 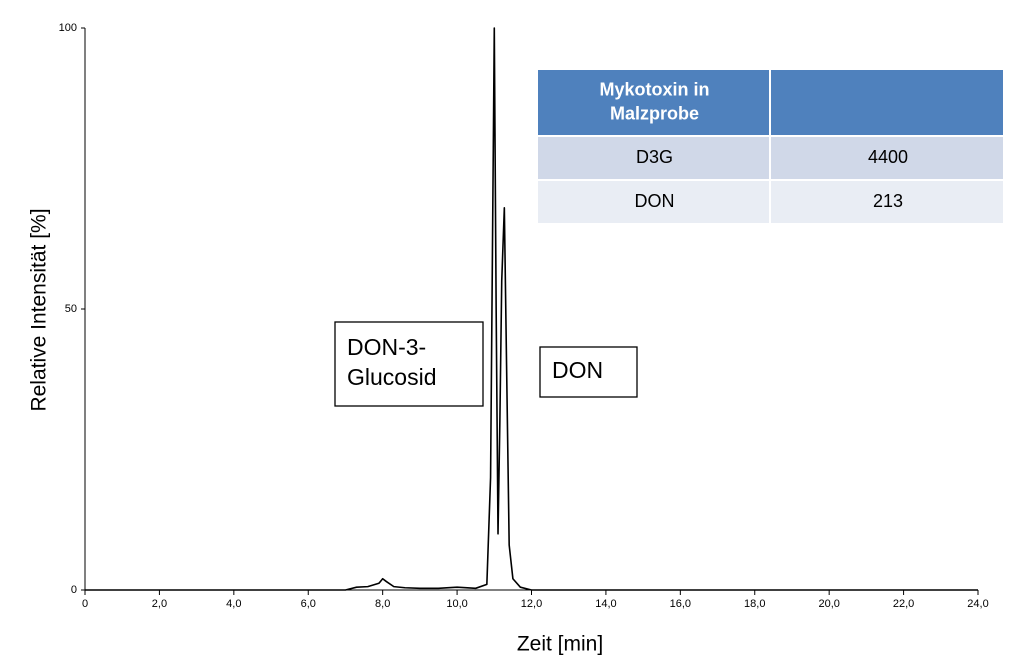 I want to click on x-axis-title: Zeit [min], so click(x=560, y=644).